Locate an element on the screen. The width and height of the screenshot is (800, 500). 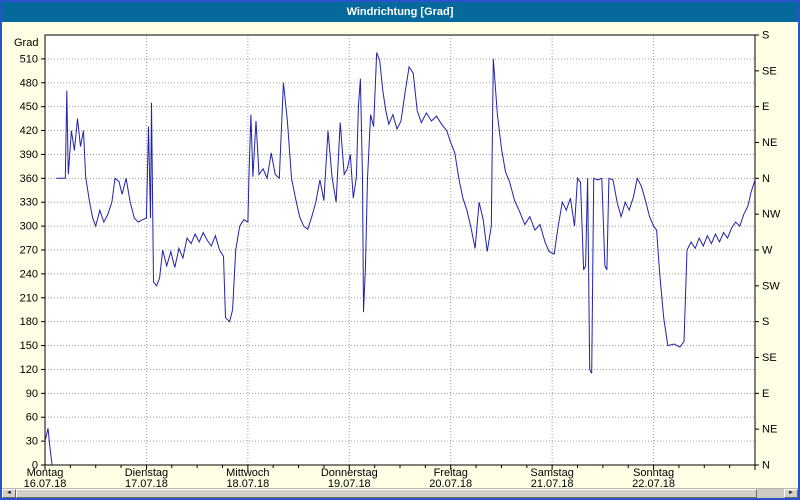
svg-text: 21.07.18 is located at coordinates (552, 483).